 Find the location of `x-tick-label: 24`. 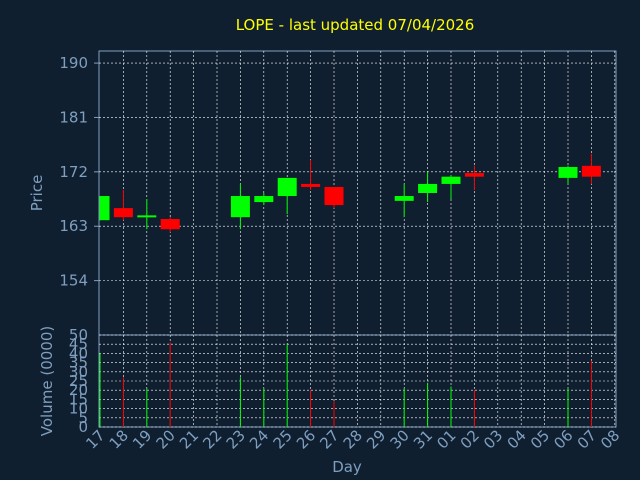

x-tick-label: 24 is located at coordinates (259, 439).